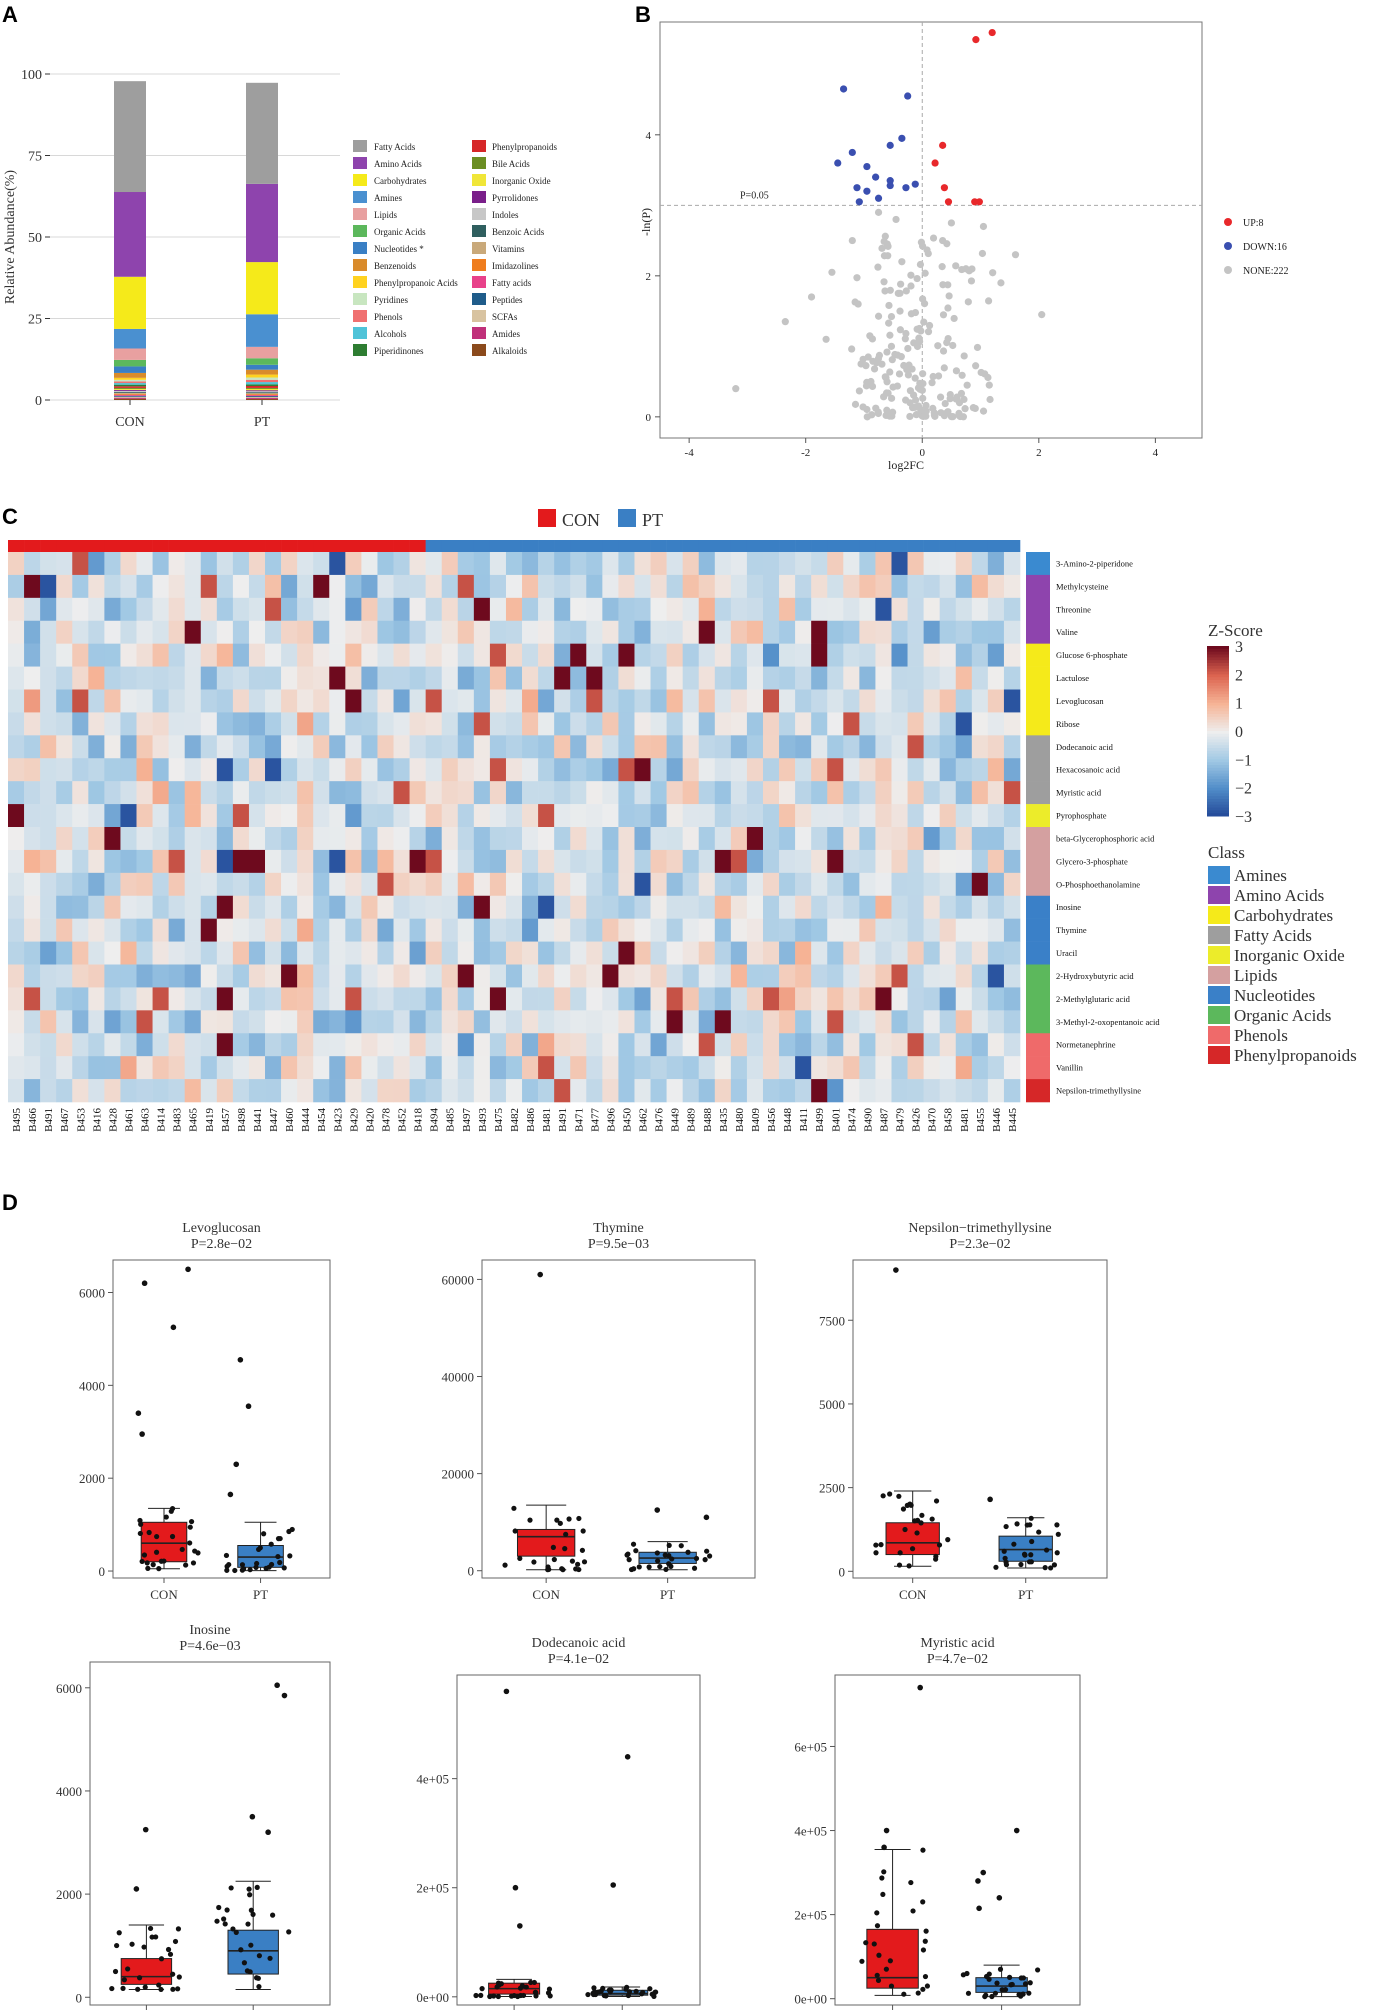 This screenshot has height=2016, width=1386. What do you see at coordinates (1239, 704) in the screenshot?
I see `zscore-tick-label: 1` at bounding box center [1239, 704].